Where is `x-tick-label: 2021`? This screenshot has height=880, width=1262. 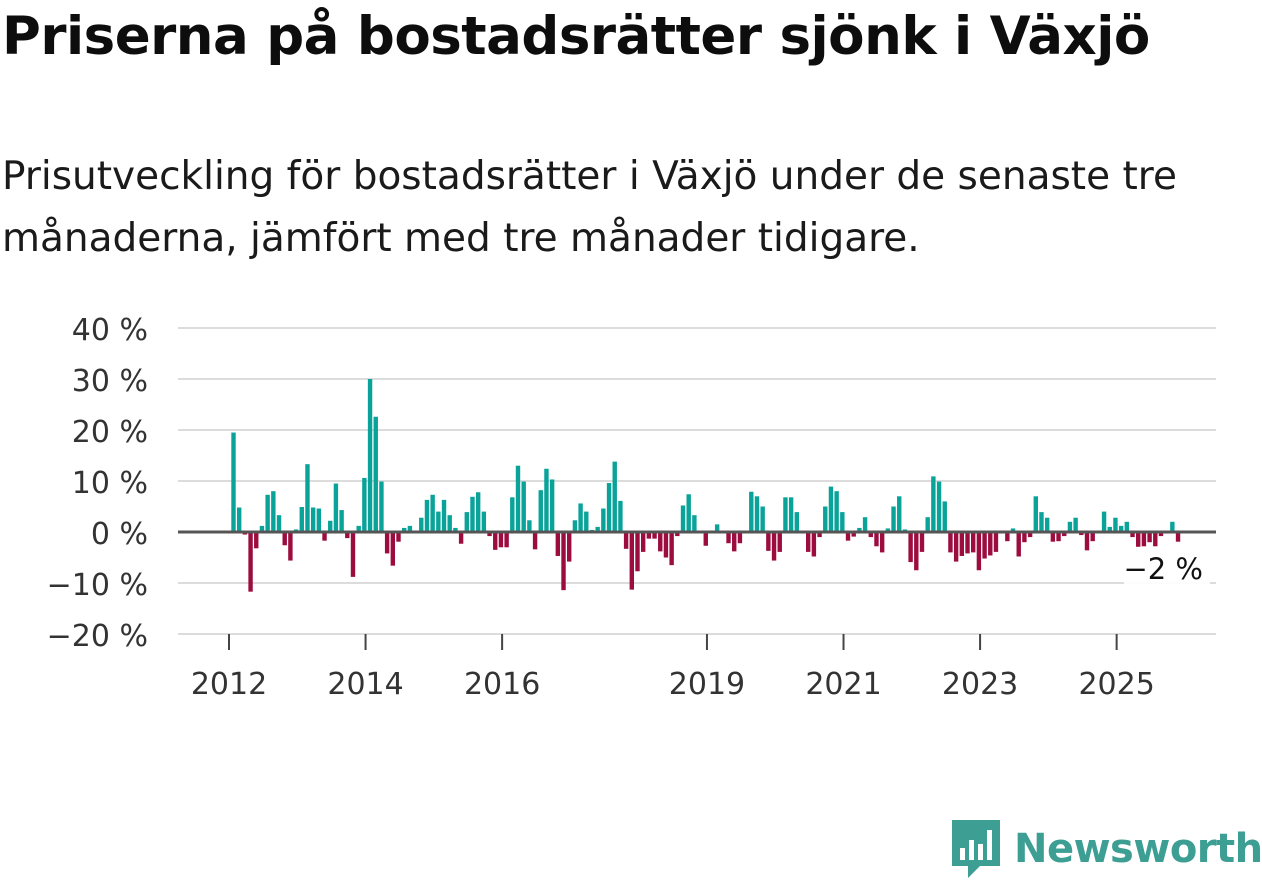 x-tick-label: 2021 is located at coordinates (843, 684).